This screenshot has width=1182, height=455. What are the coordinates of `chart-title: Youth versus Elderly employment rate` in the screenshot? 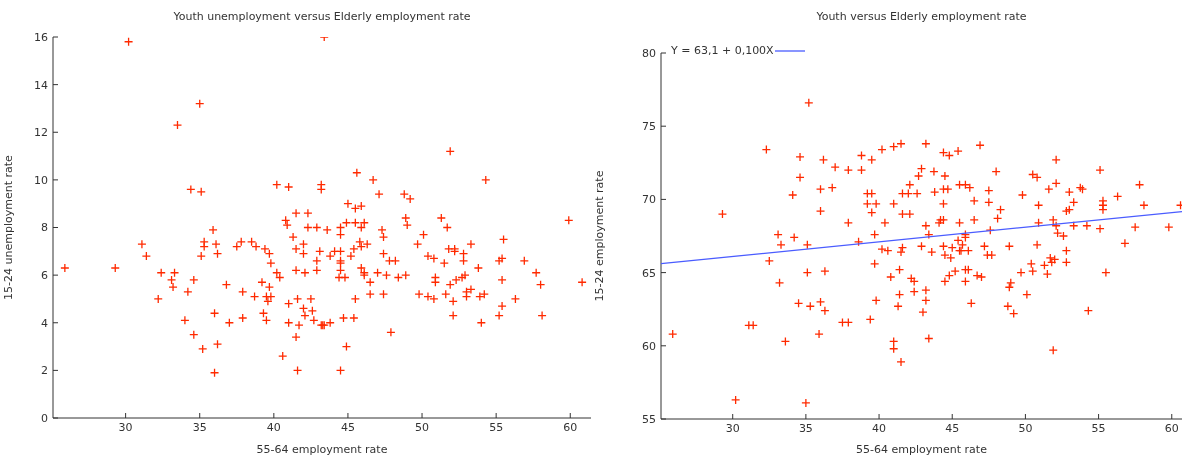 It's located at (921, 16).